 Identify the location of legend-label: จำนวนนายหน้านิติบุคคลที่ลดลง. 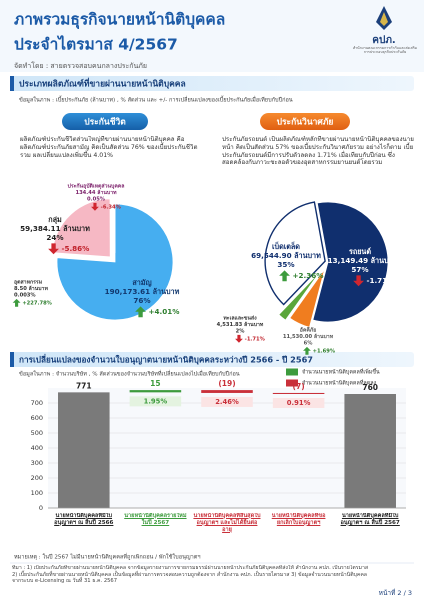
(339, 383).